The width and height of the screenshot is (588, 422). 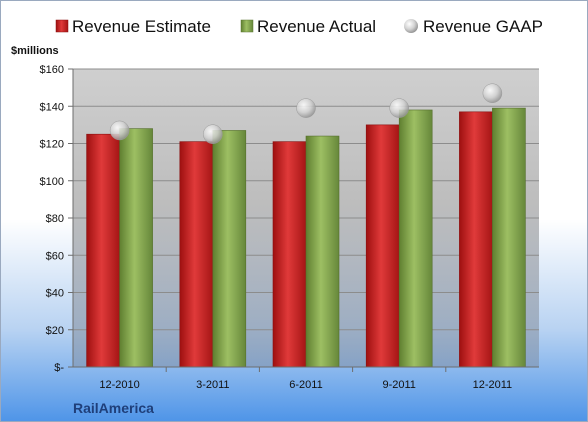 I want to click on x-axis-ticks: 12-2010 3-2011 6-2011 9-2011 12-2011, so click(x=305, y=379).